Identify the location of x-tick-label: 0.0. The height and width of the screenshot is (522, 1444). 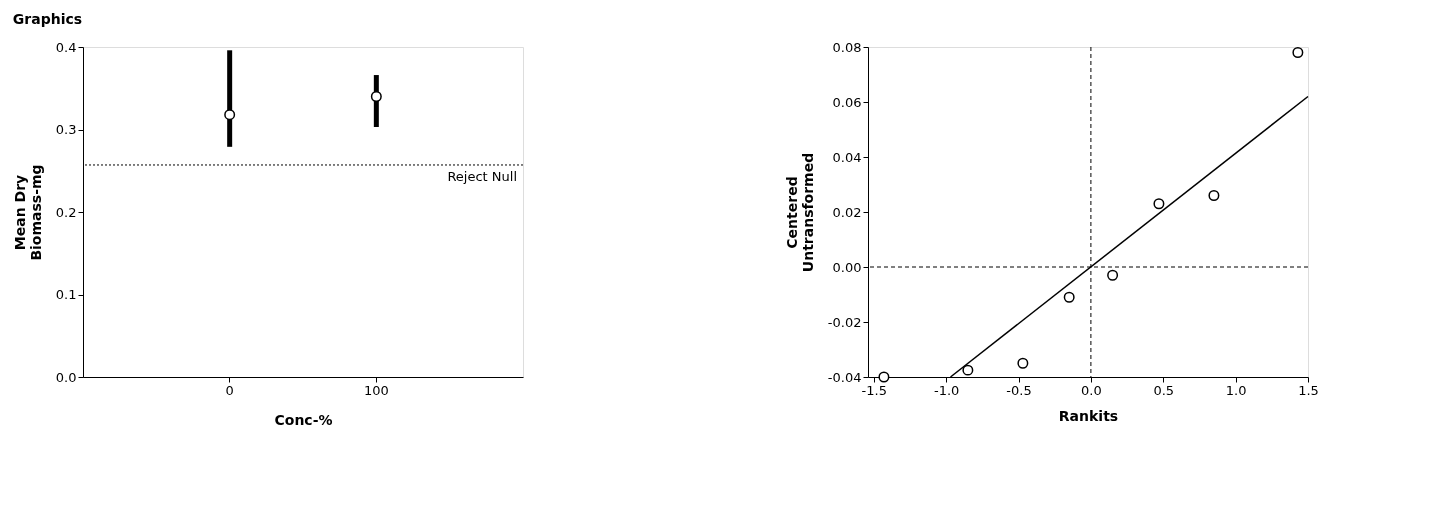
(1091, 390).